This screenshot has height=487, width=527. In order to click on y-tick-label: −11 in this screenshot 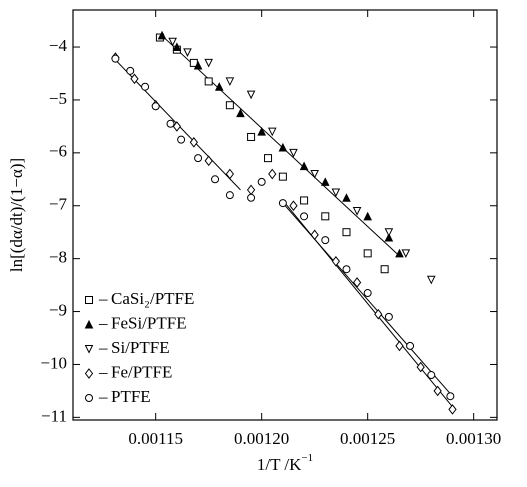, I will do `click(54, 415)`.